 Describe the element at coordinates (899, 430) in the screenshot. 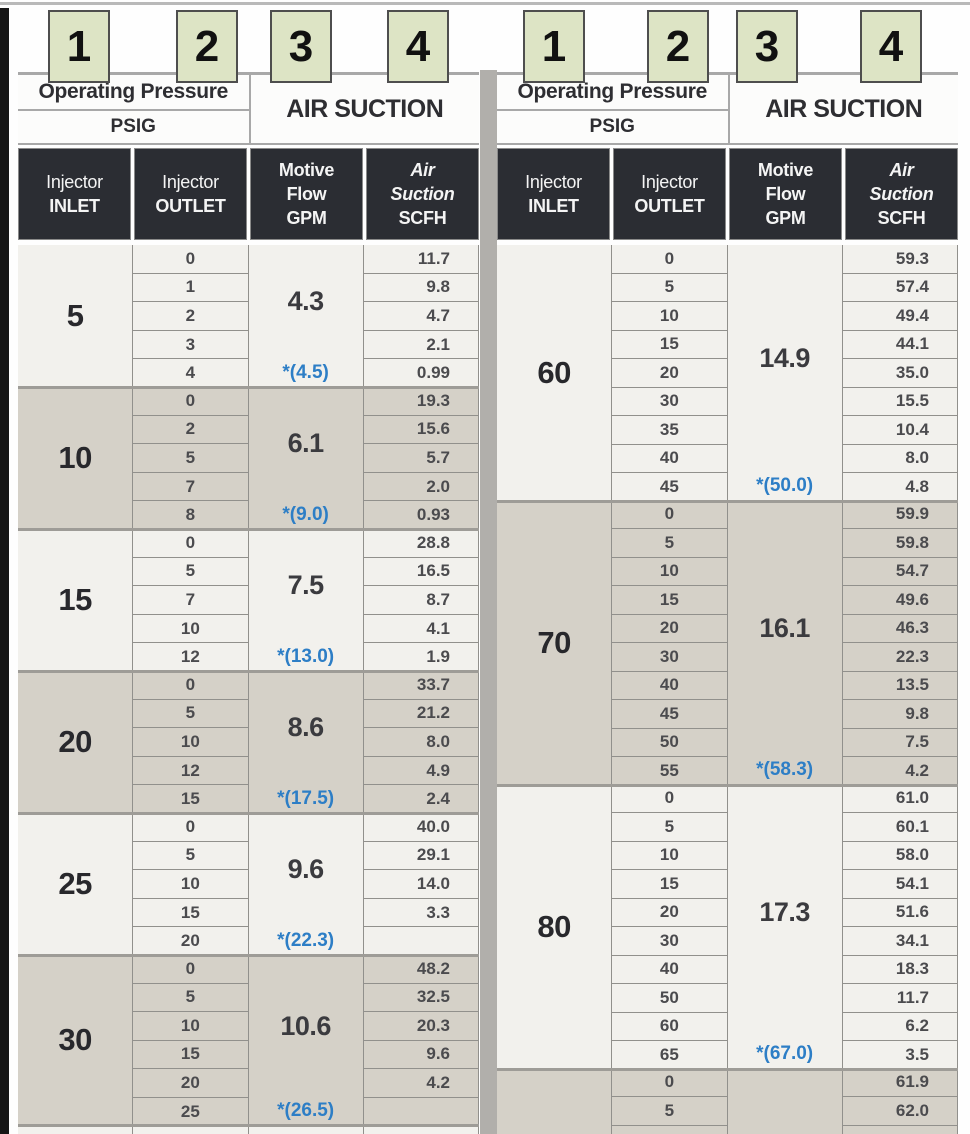

I see `scfh-value: 10.4` at that location.